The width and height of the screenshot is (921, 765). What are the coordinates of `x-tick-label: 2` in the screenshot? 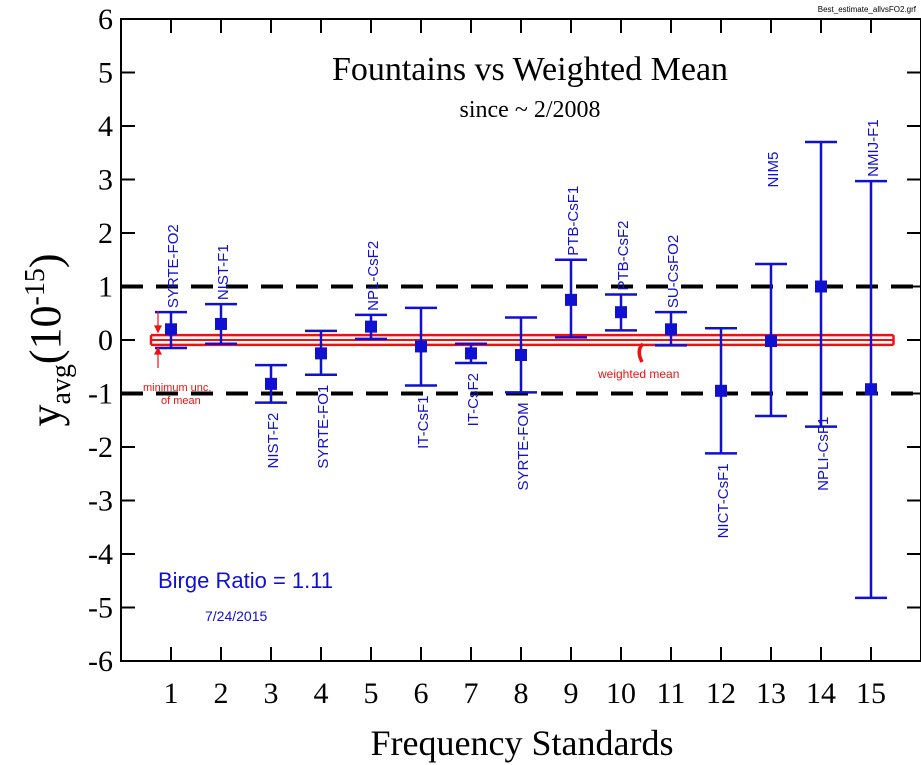 It's located at (221, 693).